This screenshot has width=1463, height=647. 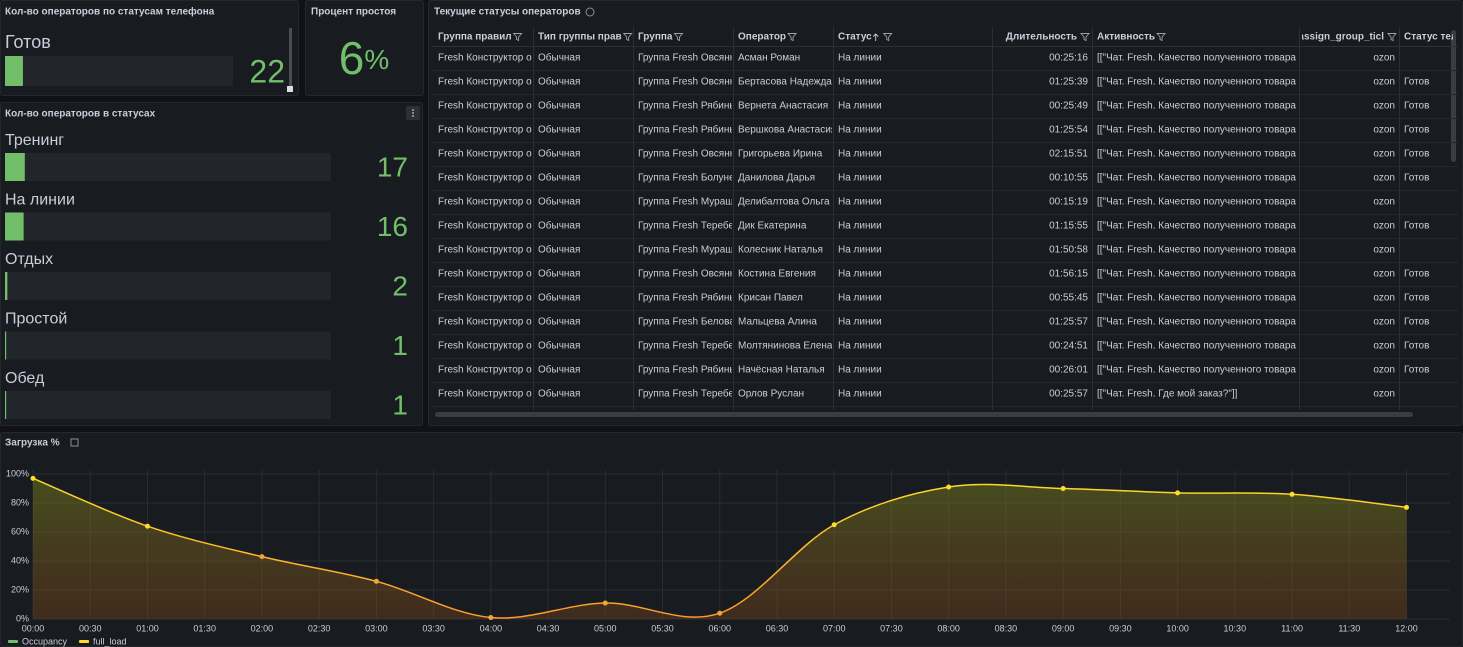 What do you see at coordinates (262, 628) in the screenshot?
I see `x-tick-label: 02:00` at bounding box center [262, 628].